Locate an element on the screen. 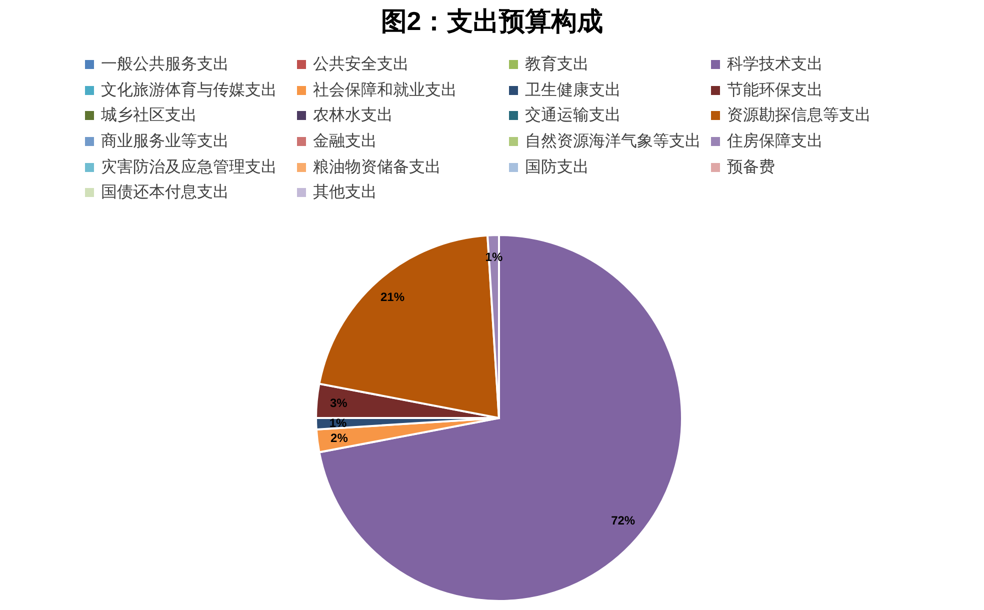 This screenshot has width=984, height=610. legend-label: 科学技术支出 is located at coordinates (775, 65).